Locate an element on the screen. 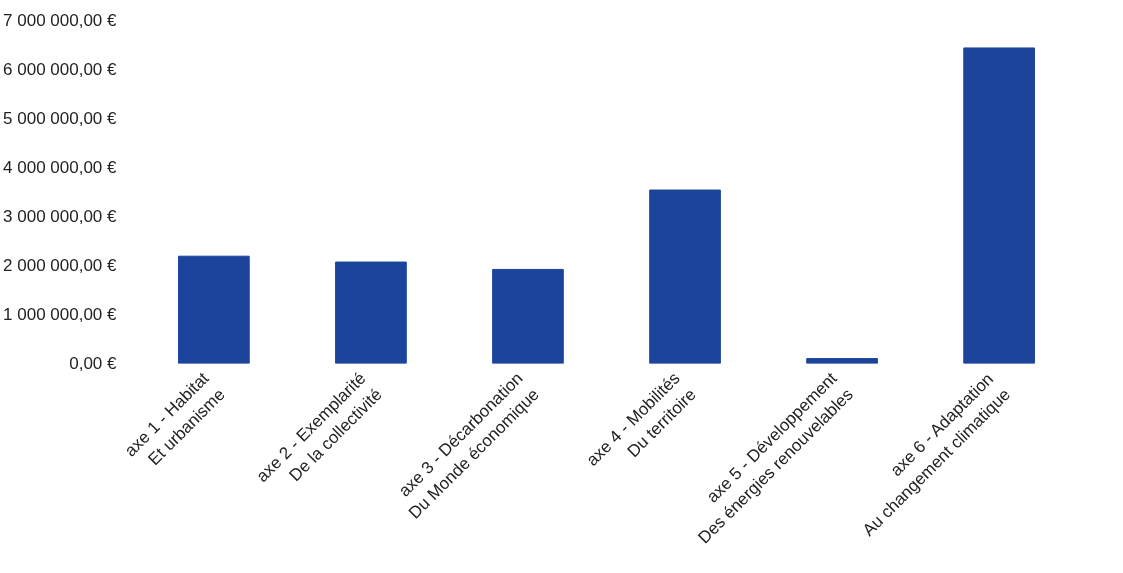 This screenshot has width=1123, height=573. y-tick-label: 5 000 000,00 € is located at coordinates (60, 118).